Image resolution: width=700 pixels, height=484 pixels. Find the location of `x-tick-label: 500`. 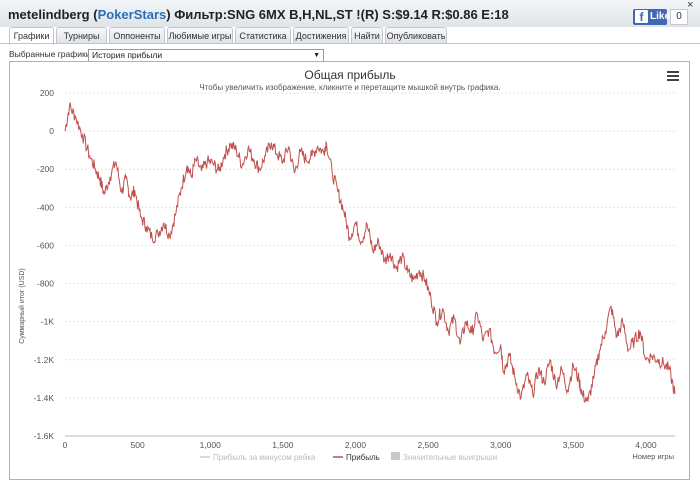

x-tick-label: 500 is located at coordinates (138, 445).